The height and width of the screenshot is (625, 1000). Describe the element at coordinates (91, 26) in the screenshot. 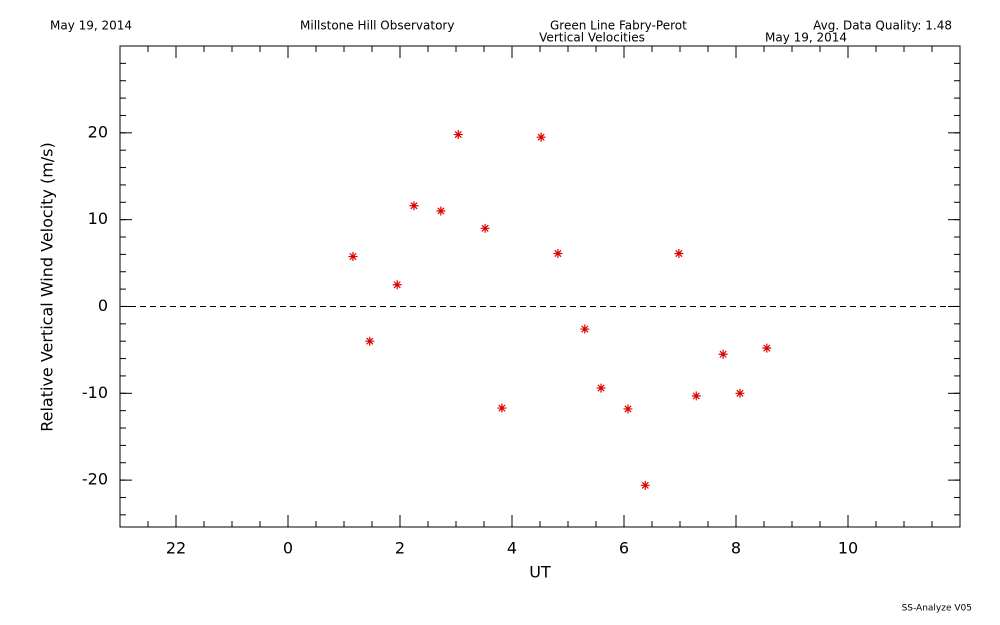

I see `date: May 19, 2014` at that location.